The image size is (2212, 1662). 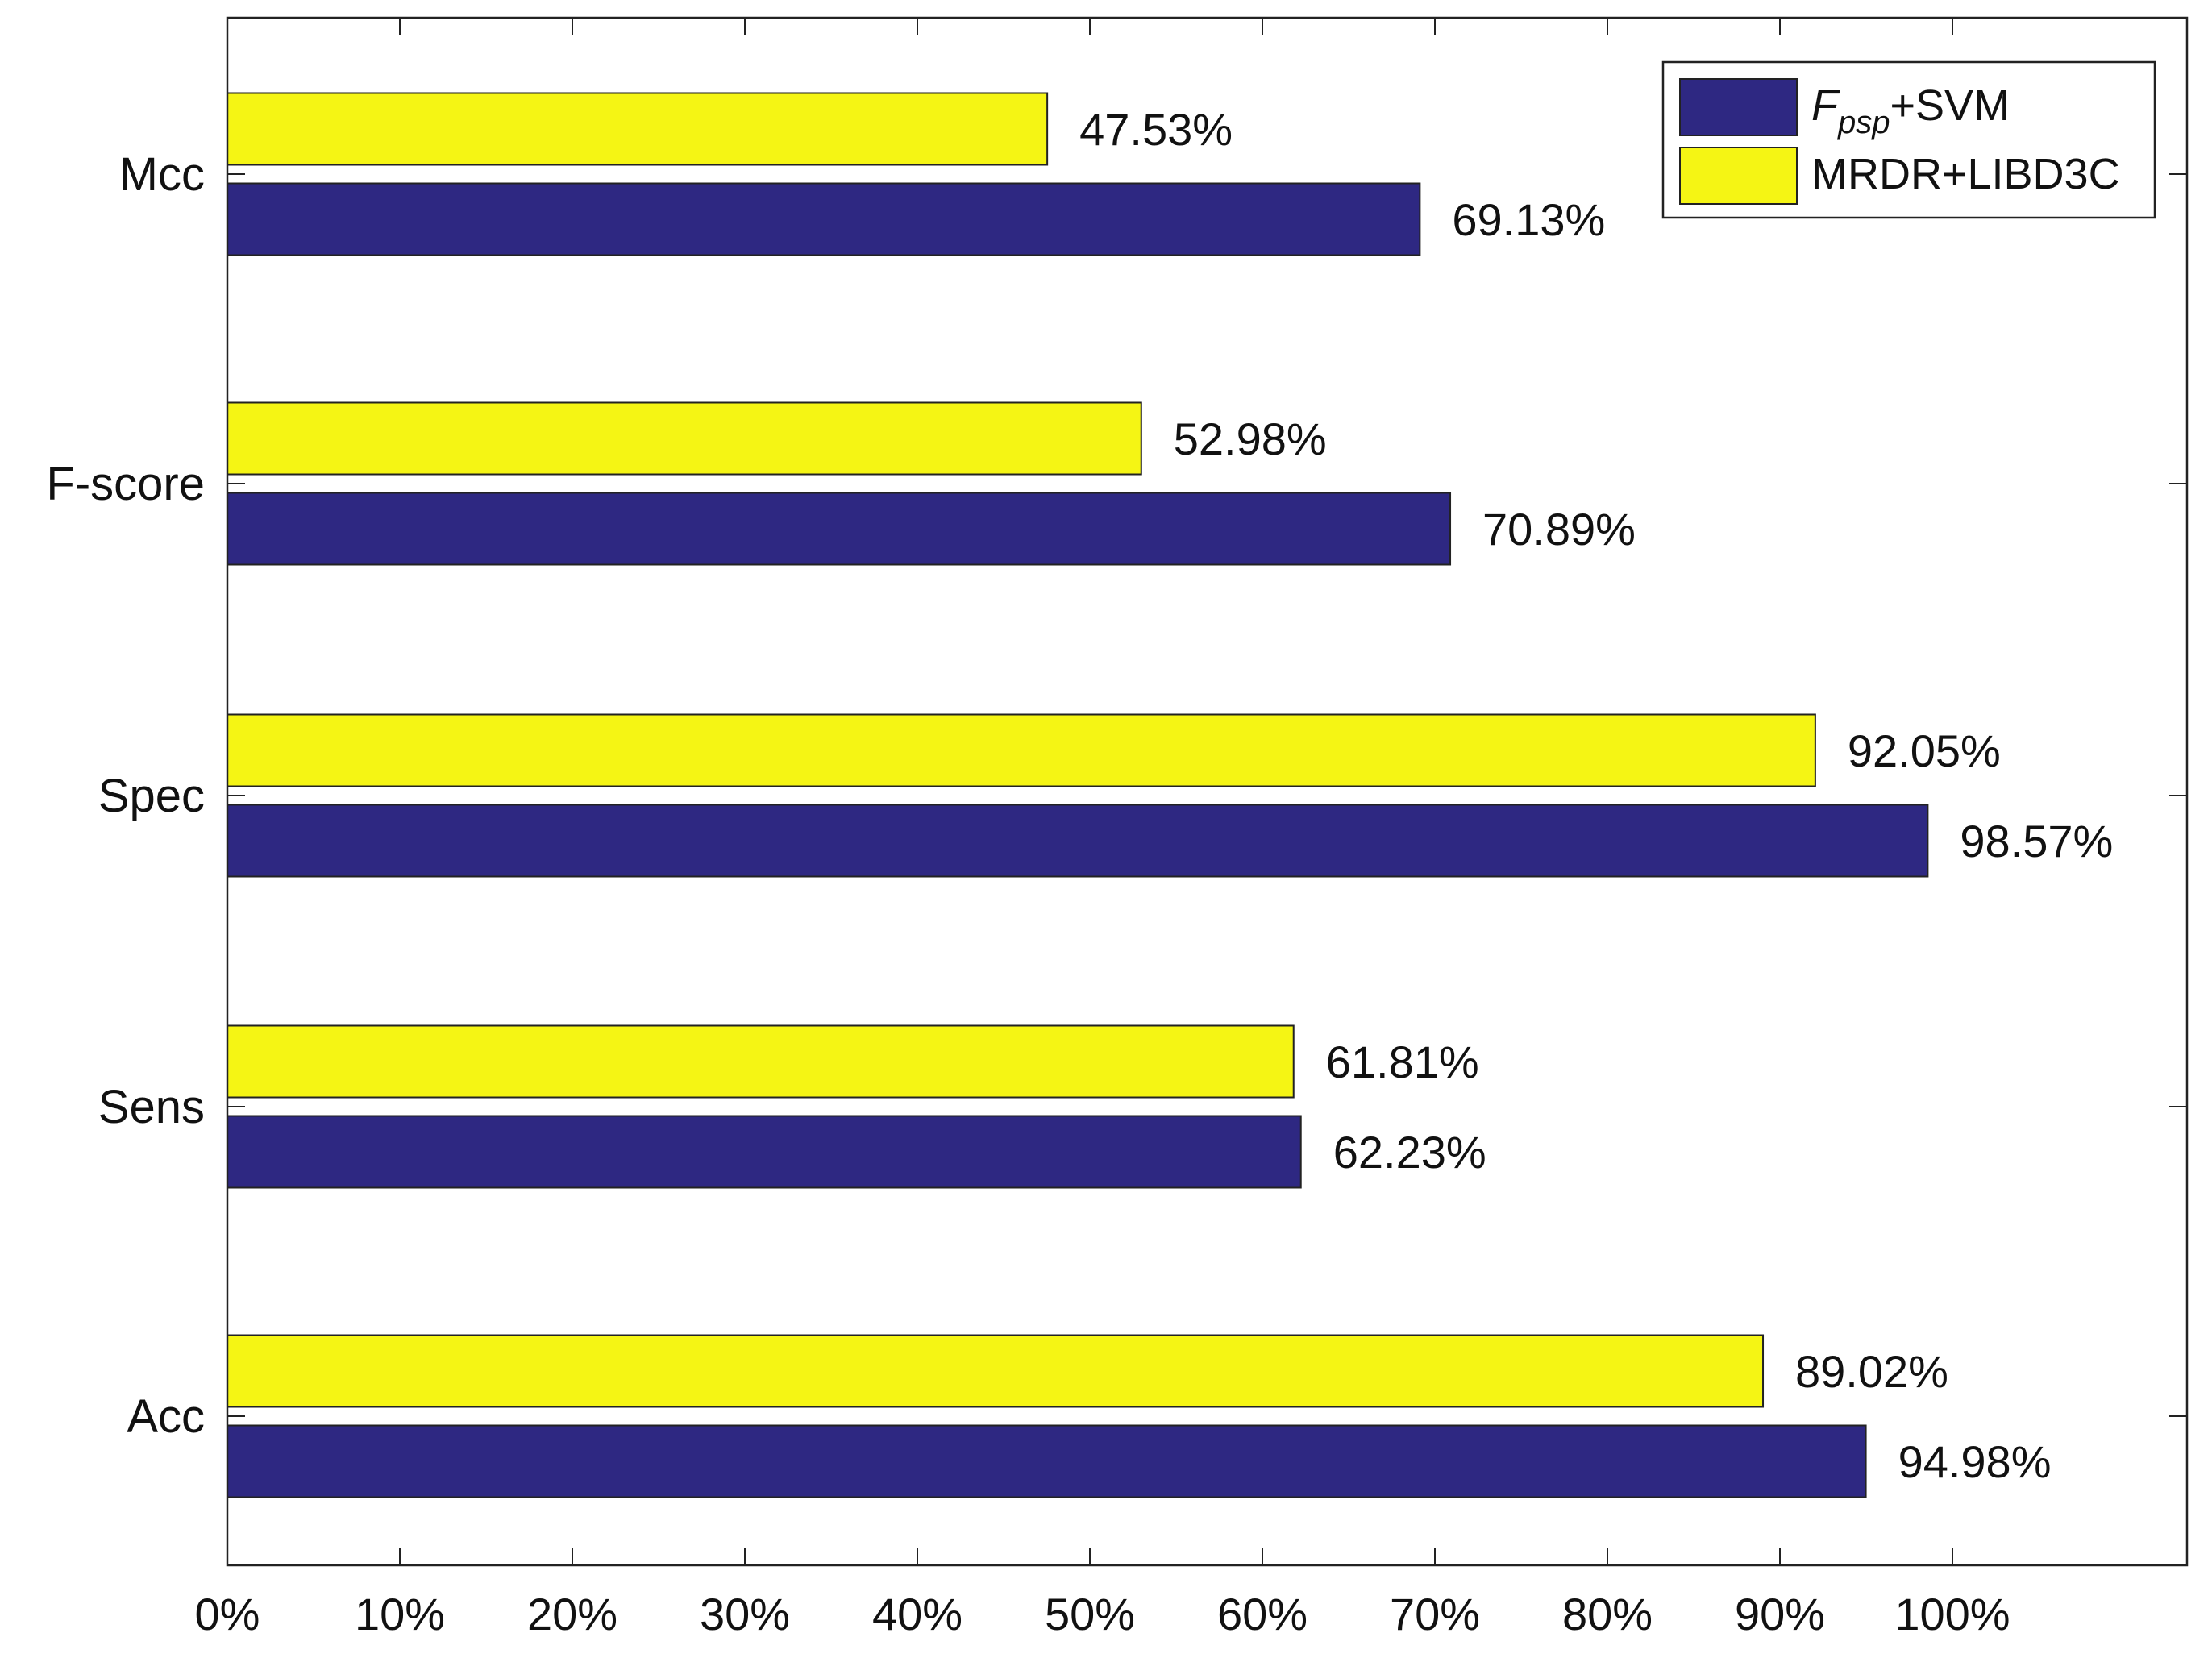 I want to click on legend-label-mrdr-libd3c: MRDR+LIBD3C, so click(x=1965, y=174).